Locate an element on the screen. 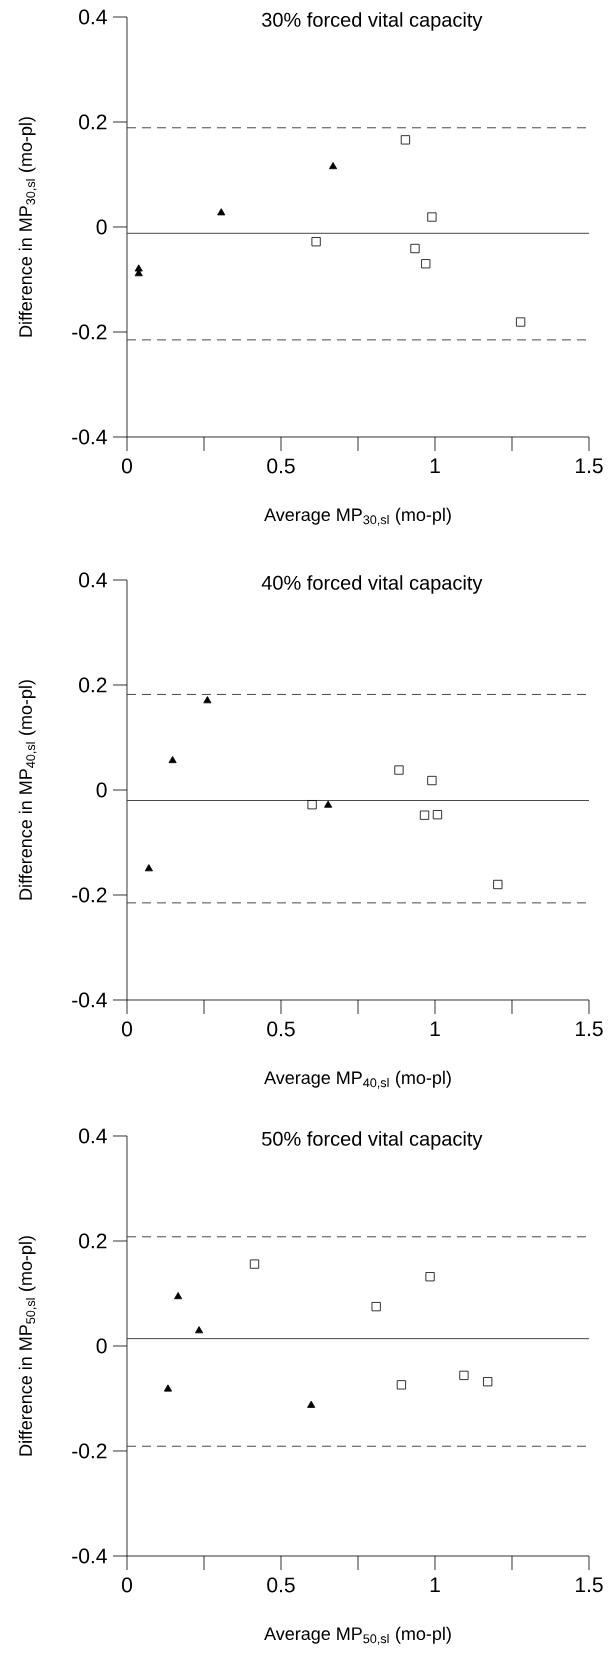 The height and width of the screenshot is (1658, 615). x-axis-title: Average MP$_{50,sl}$ (mo-pl) is located at coordinates (357, 1635).